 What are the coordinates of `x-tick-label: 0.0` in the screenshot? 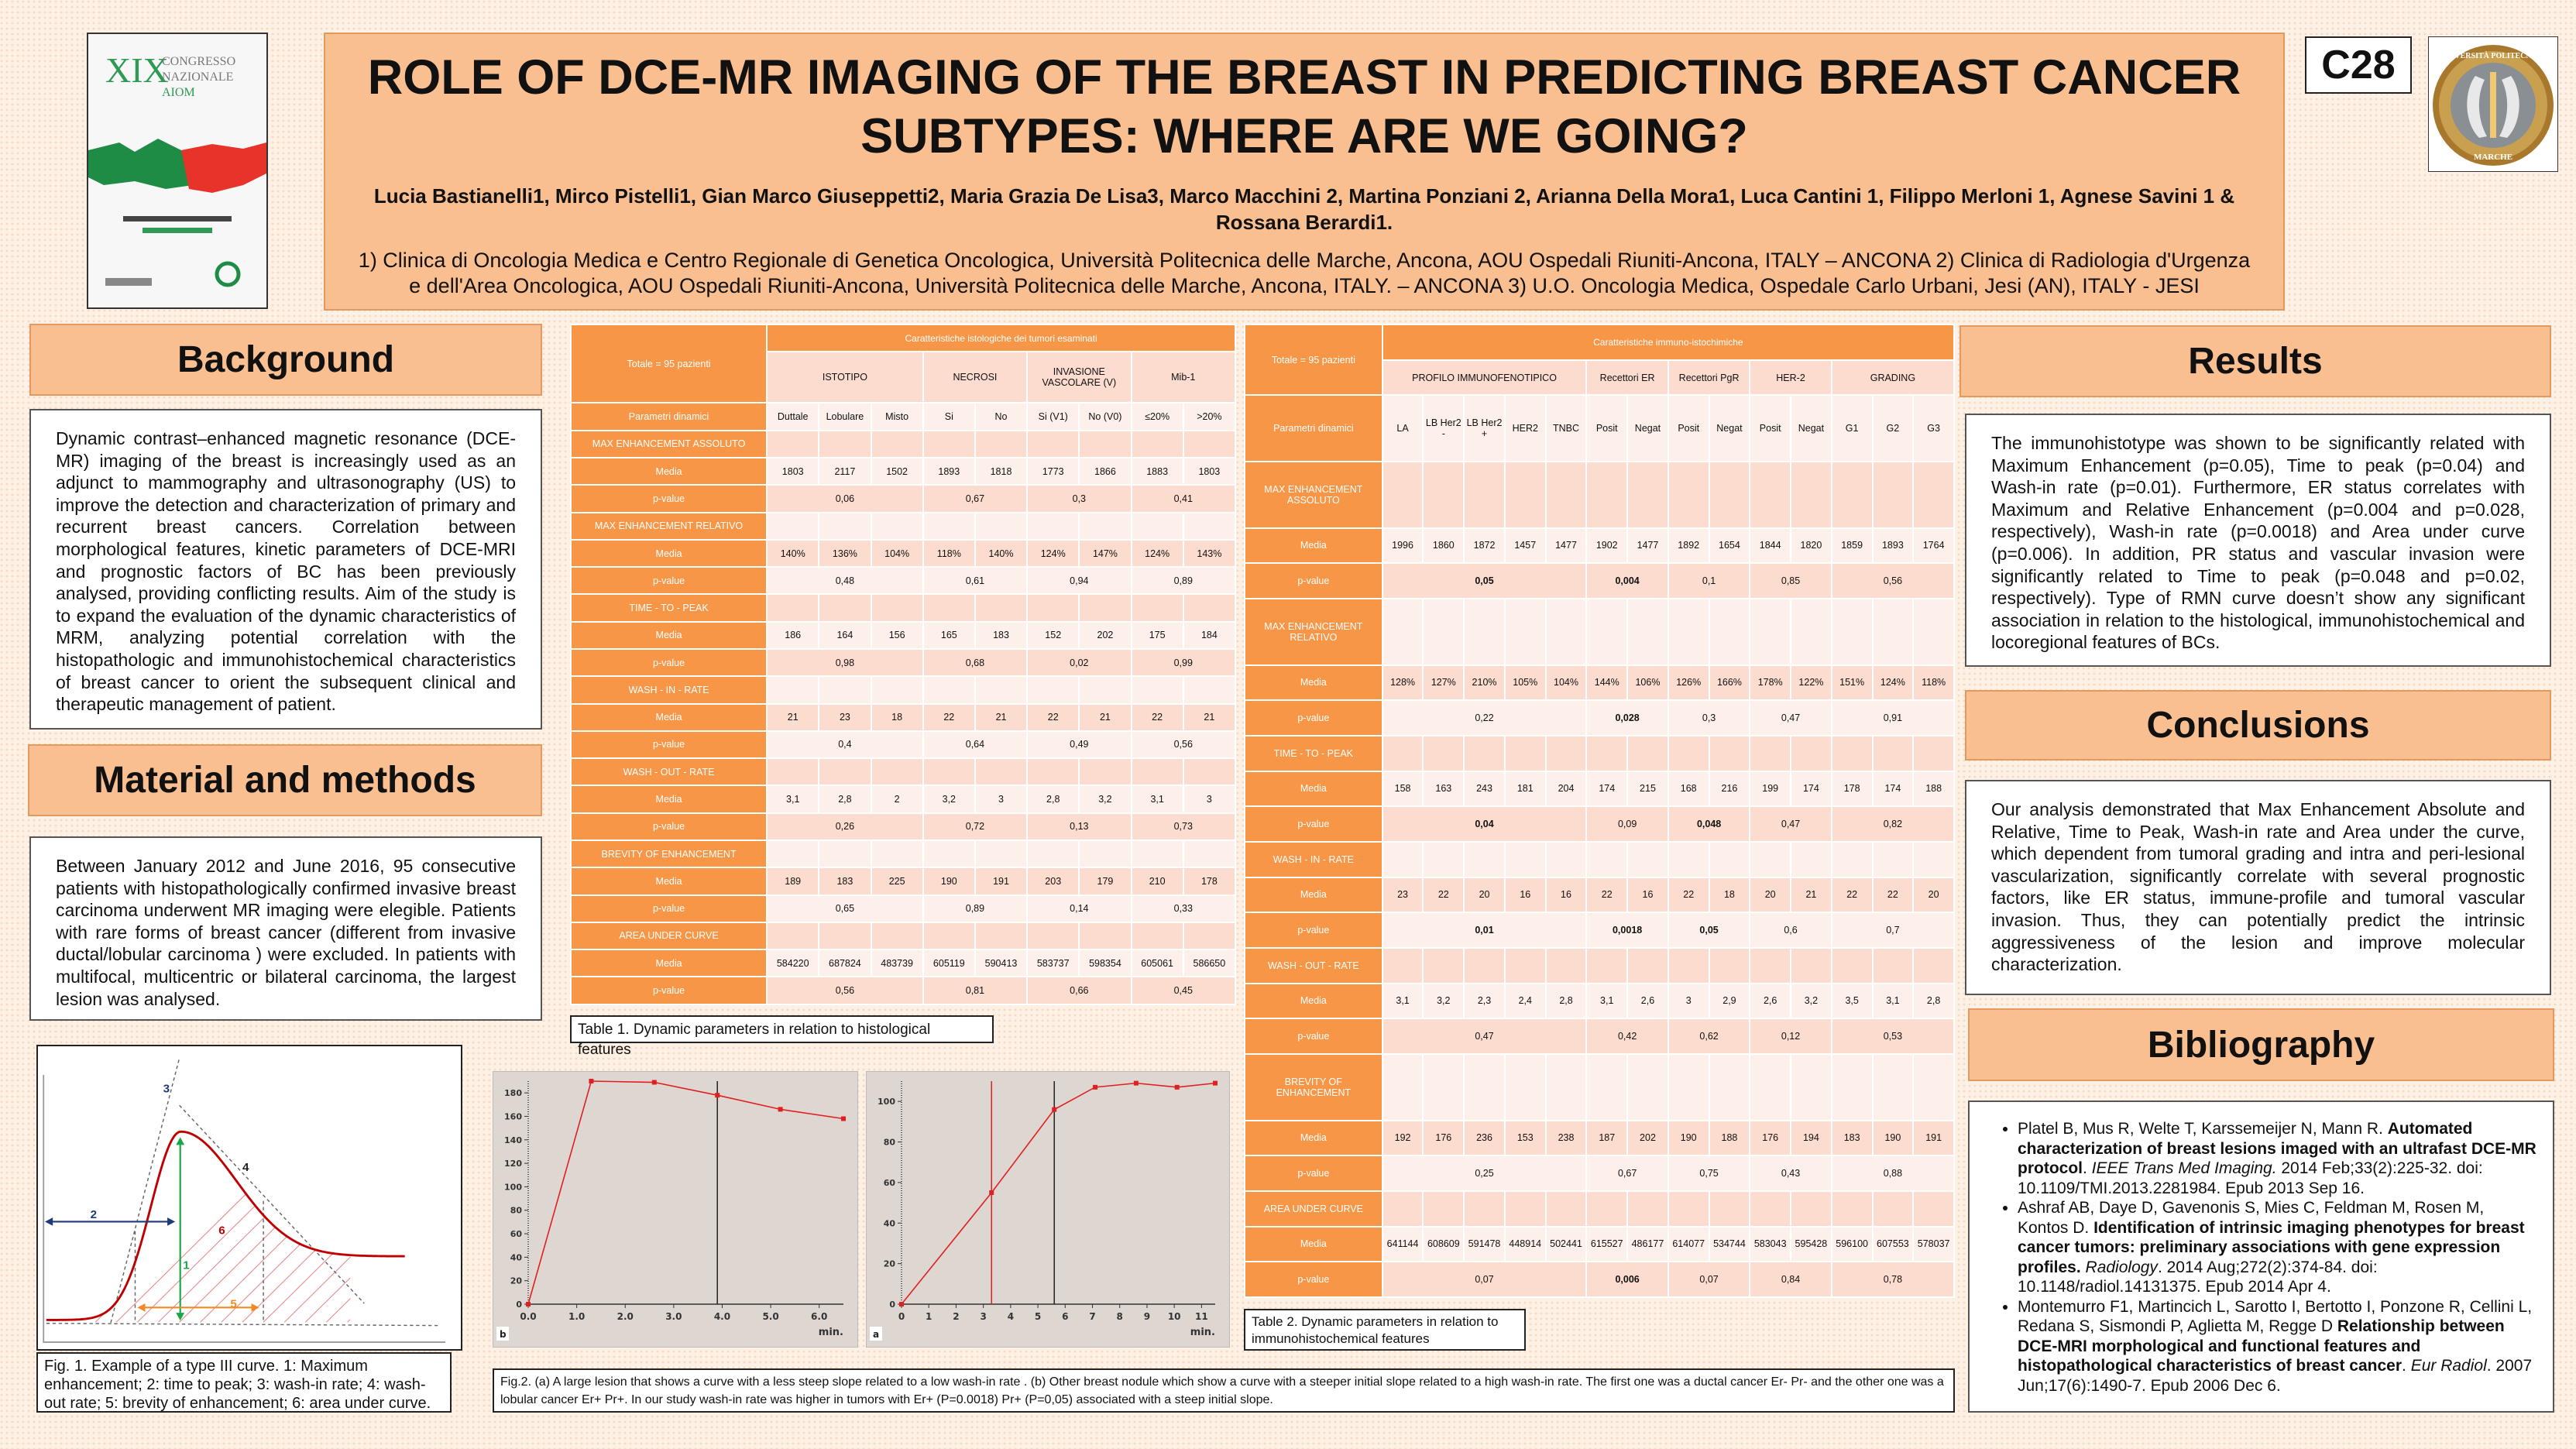 It's located at (528, 1316).